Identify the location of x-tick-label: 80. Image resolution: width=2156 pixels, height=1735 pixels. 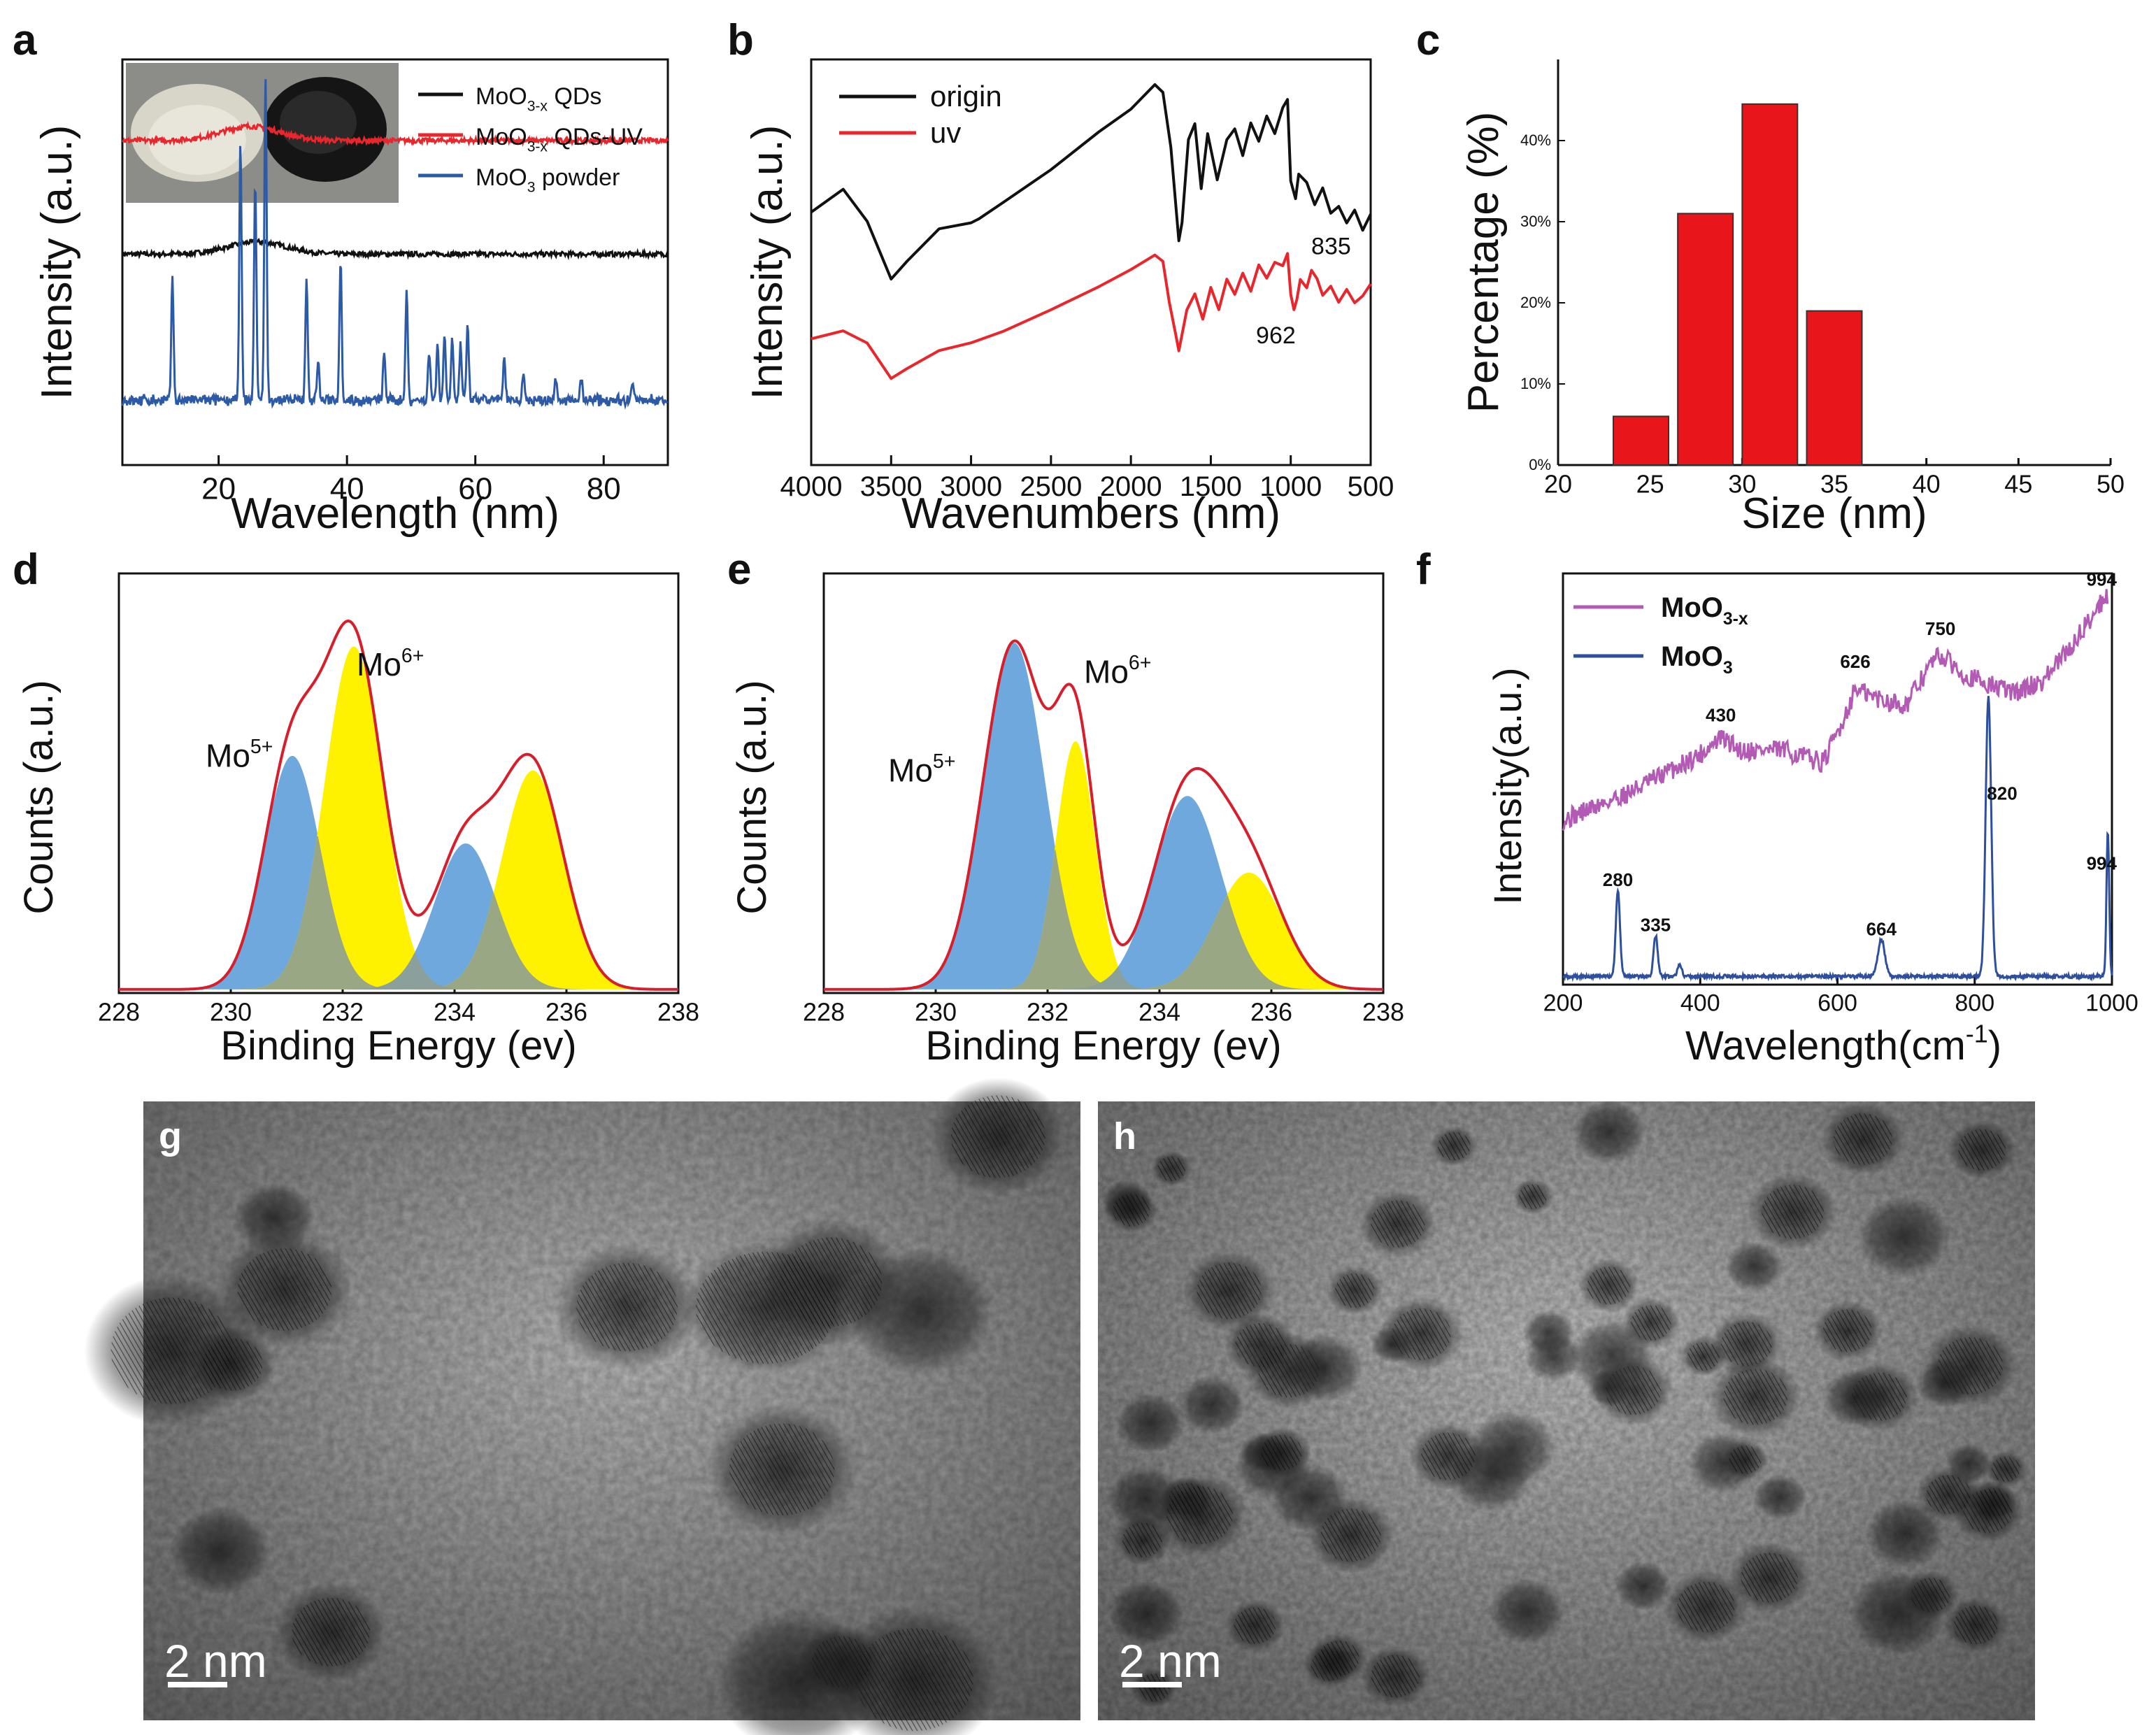
(604, 488).